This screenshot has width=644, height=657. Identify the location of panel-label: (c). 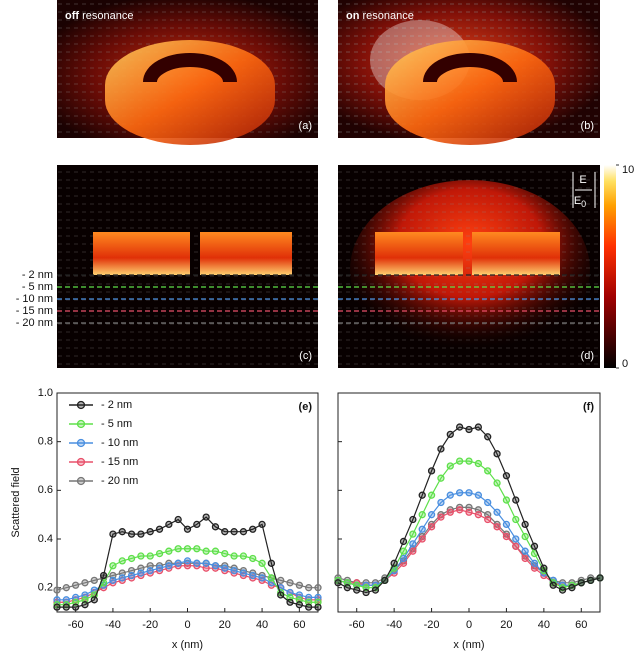
(305, 356).